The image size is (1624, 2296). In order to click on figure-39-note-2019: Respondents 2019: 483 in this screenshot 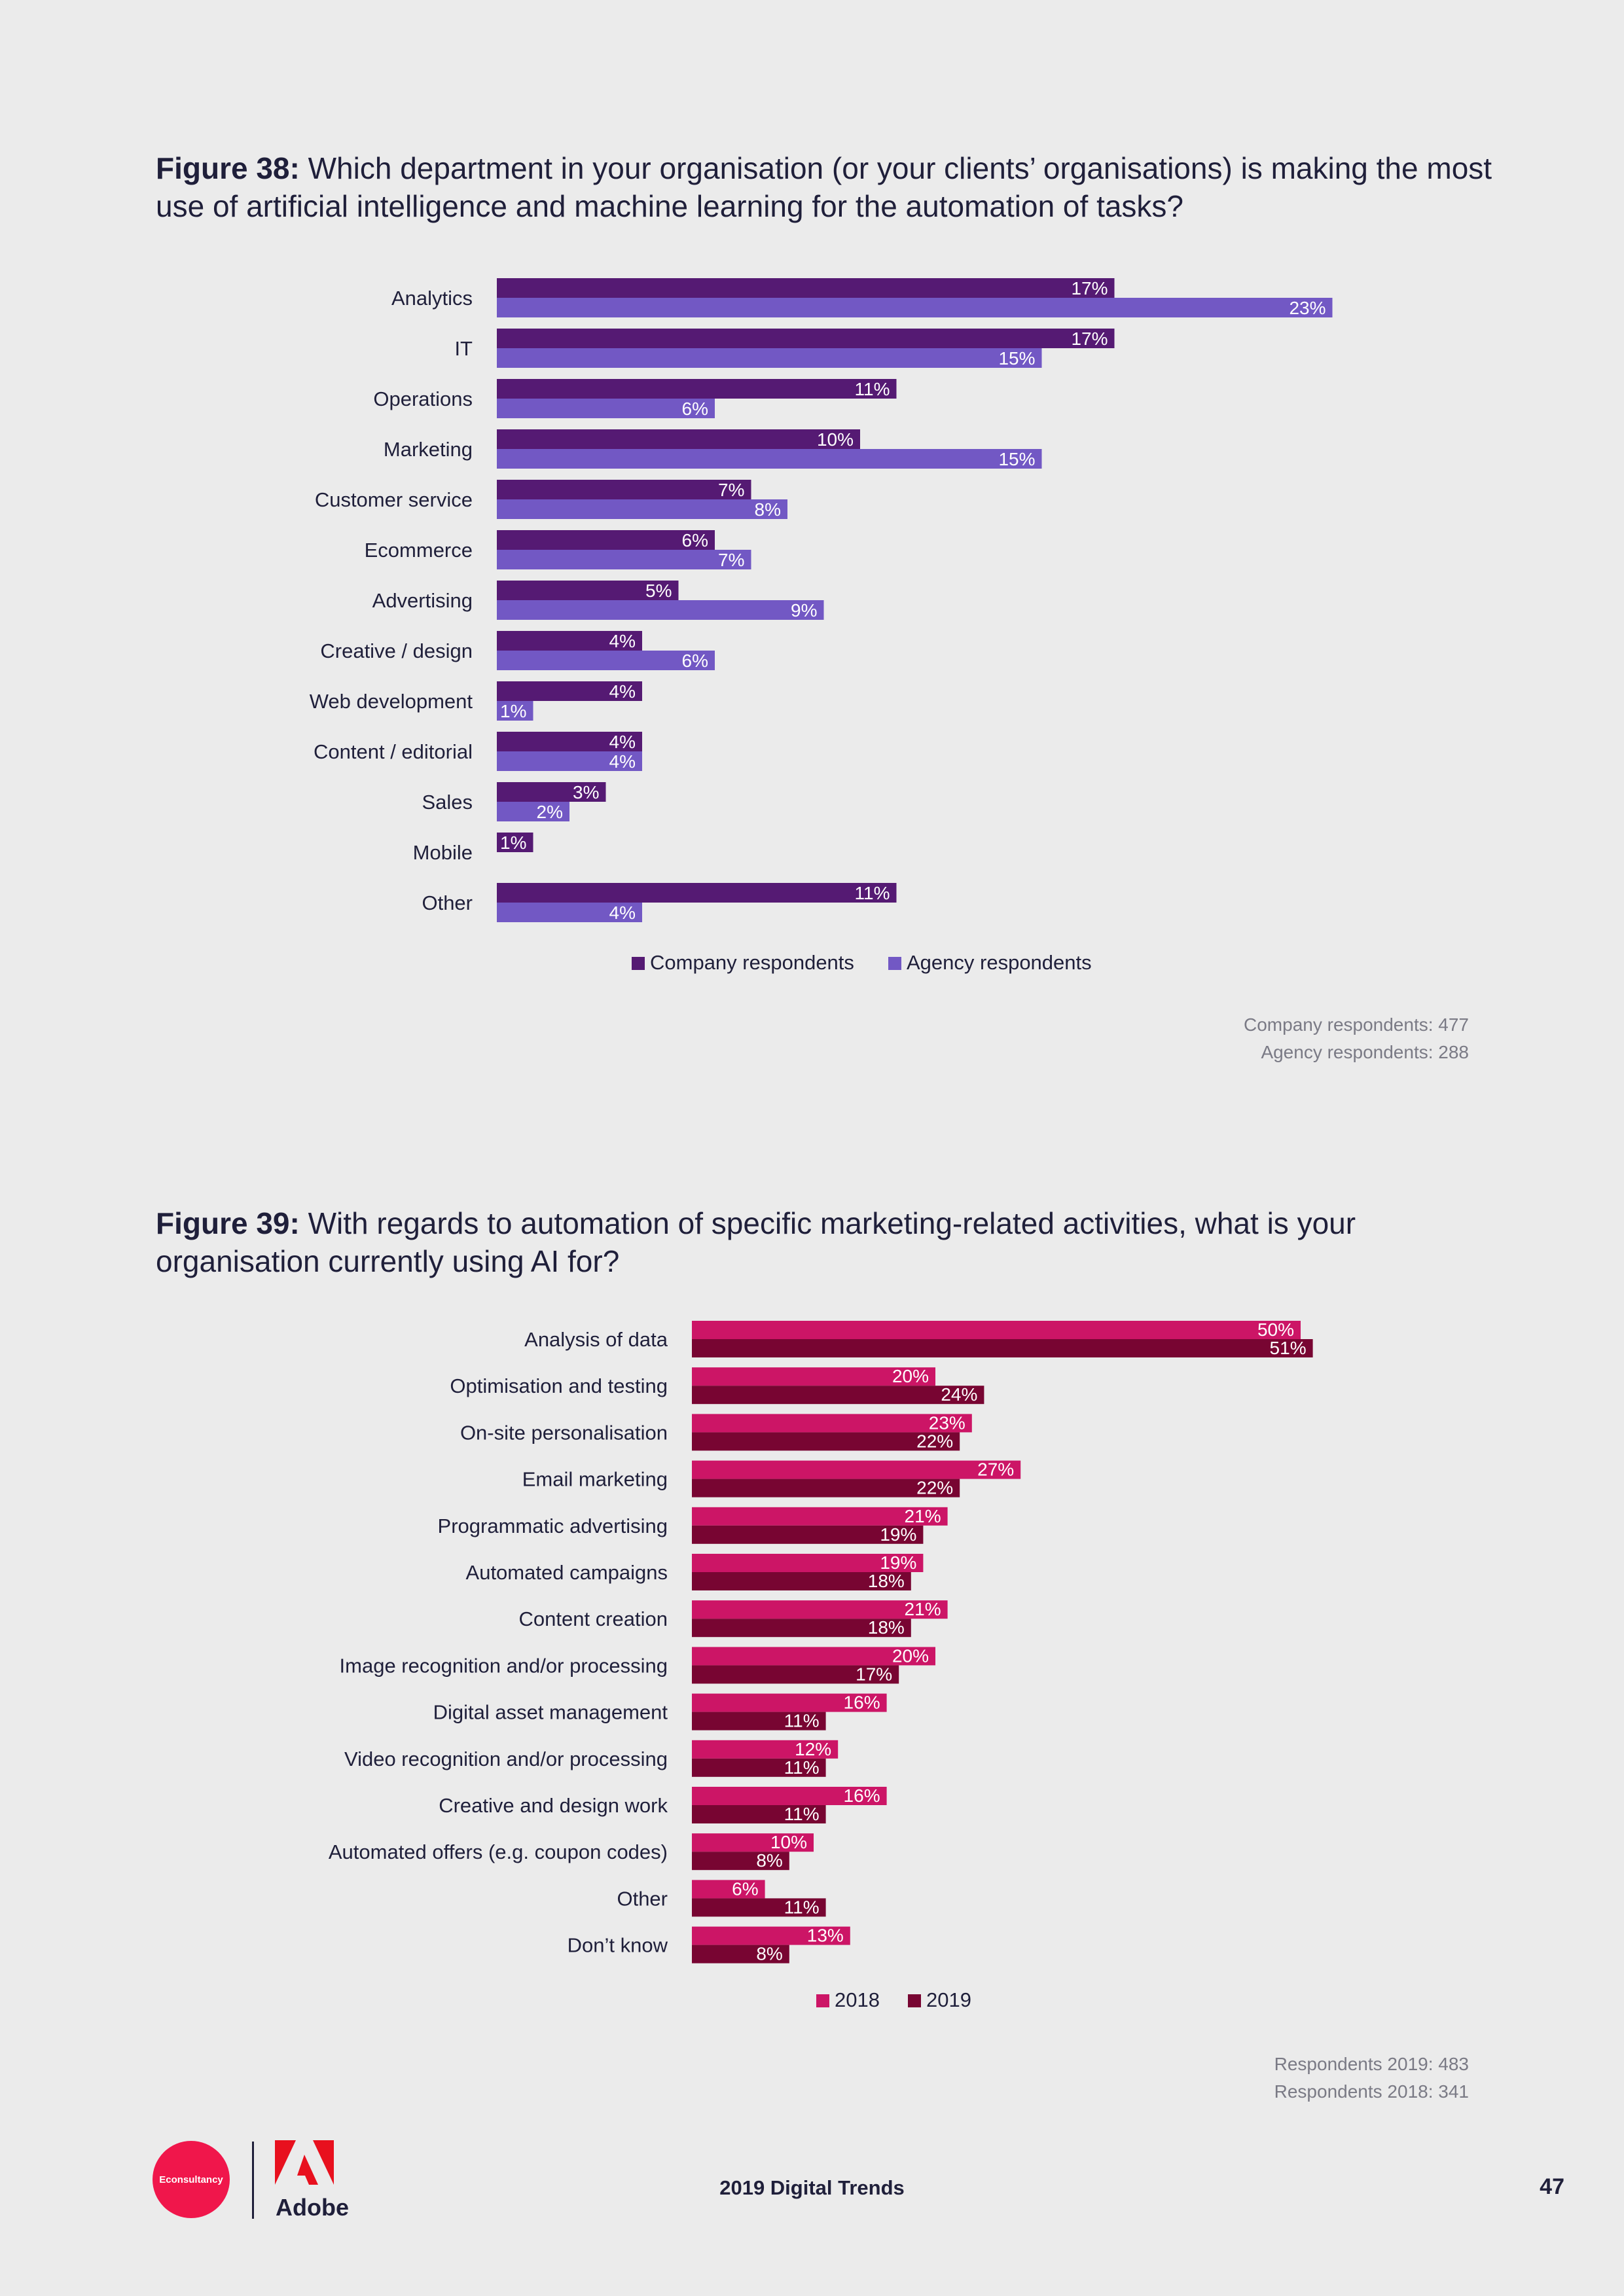, I will do `click(1371, 2064)`.